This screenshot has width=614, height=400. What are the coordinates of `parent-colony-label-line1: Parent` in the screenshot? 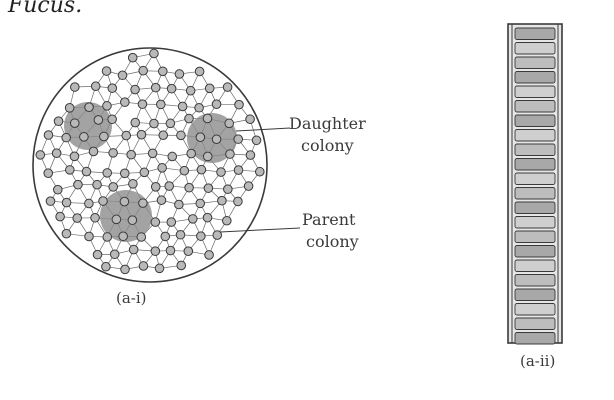 It's located at (329, 219).